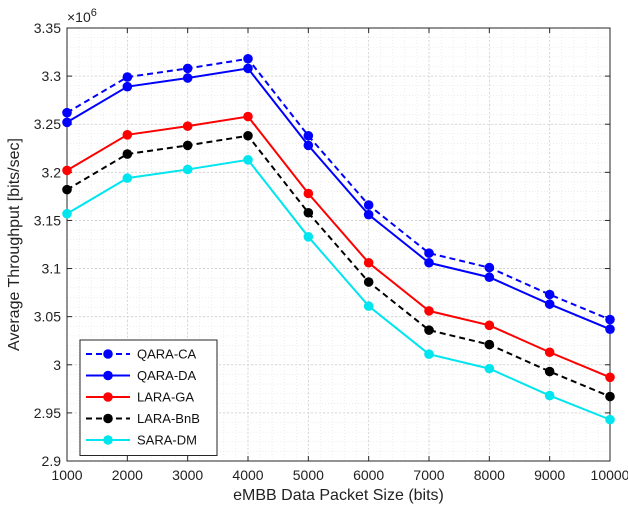 Image resolution: width=628 pixels, height=515 pixels. I want to click on y-axis-label: Average Throughput [bits/sec], so click(14, 244).